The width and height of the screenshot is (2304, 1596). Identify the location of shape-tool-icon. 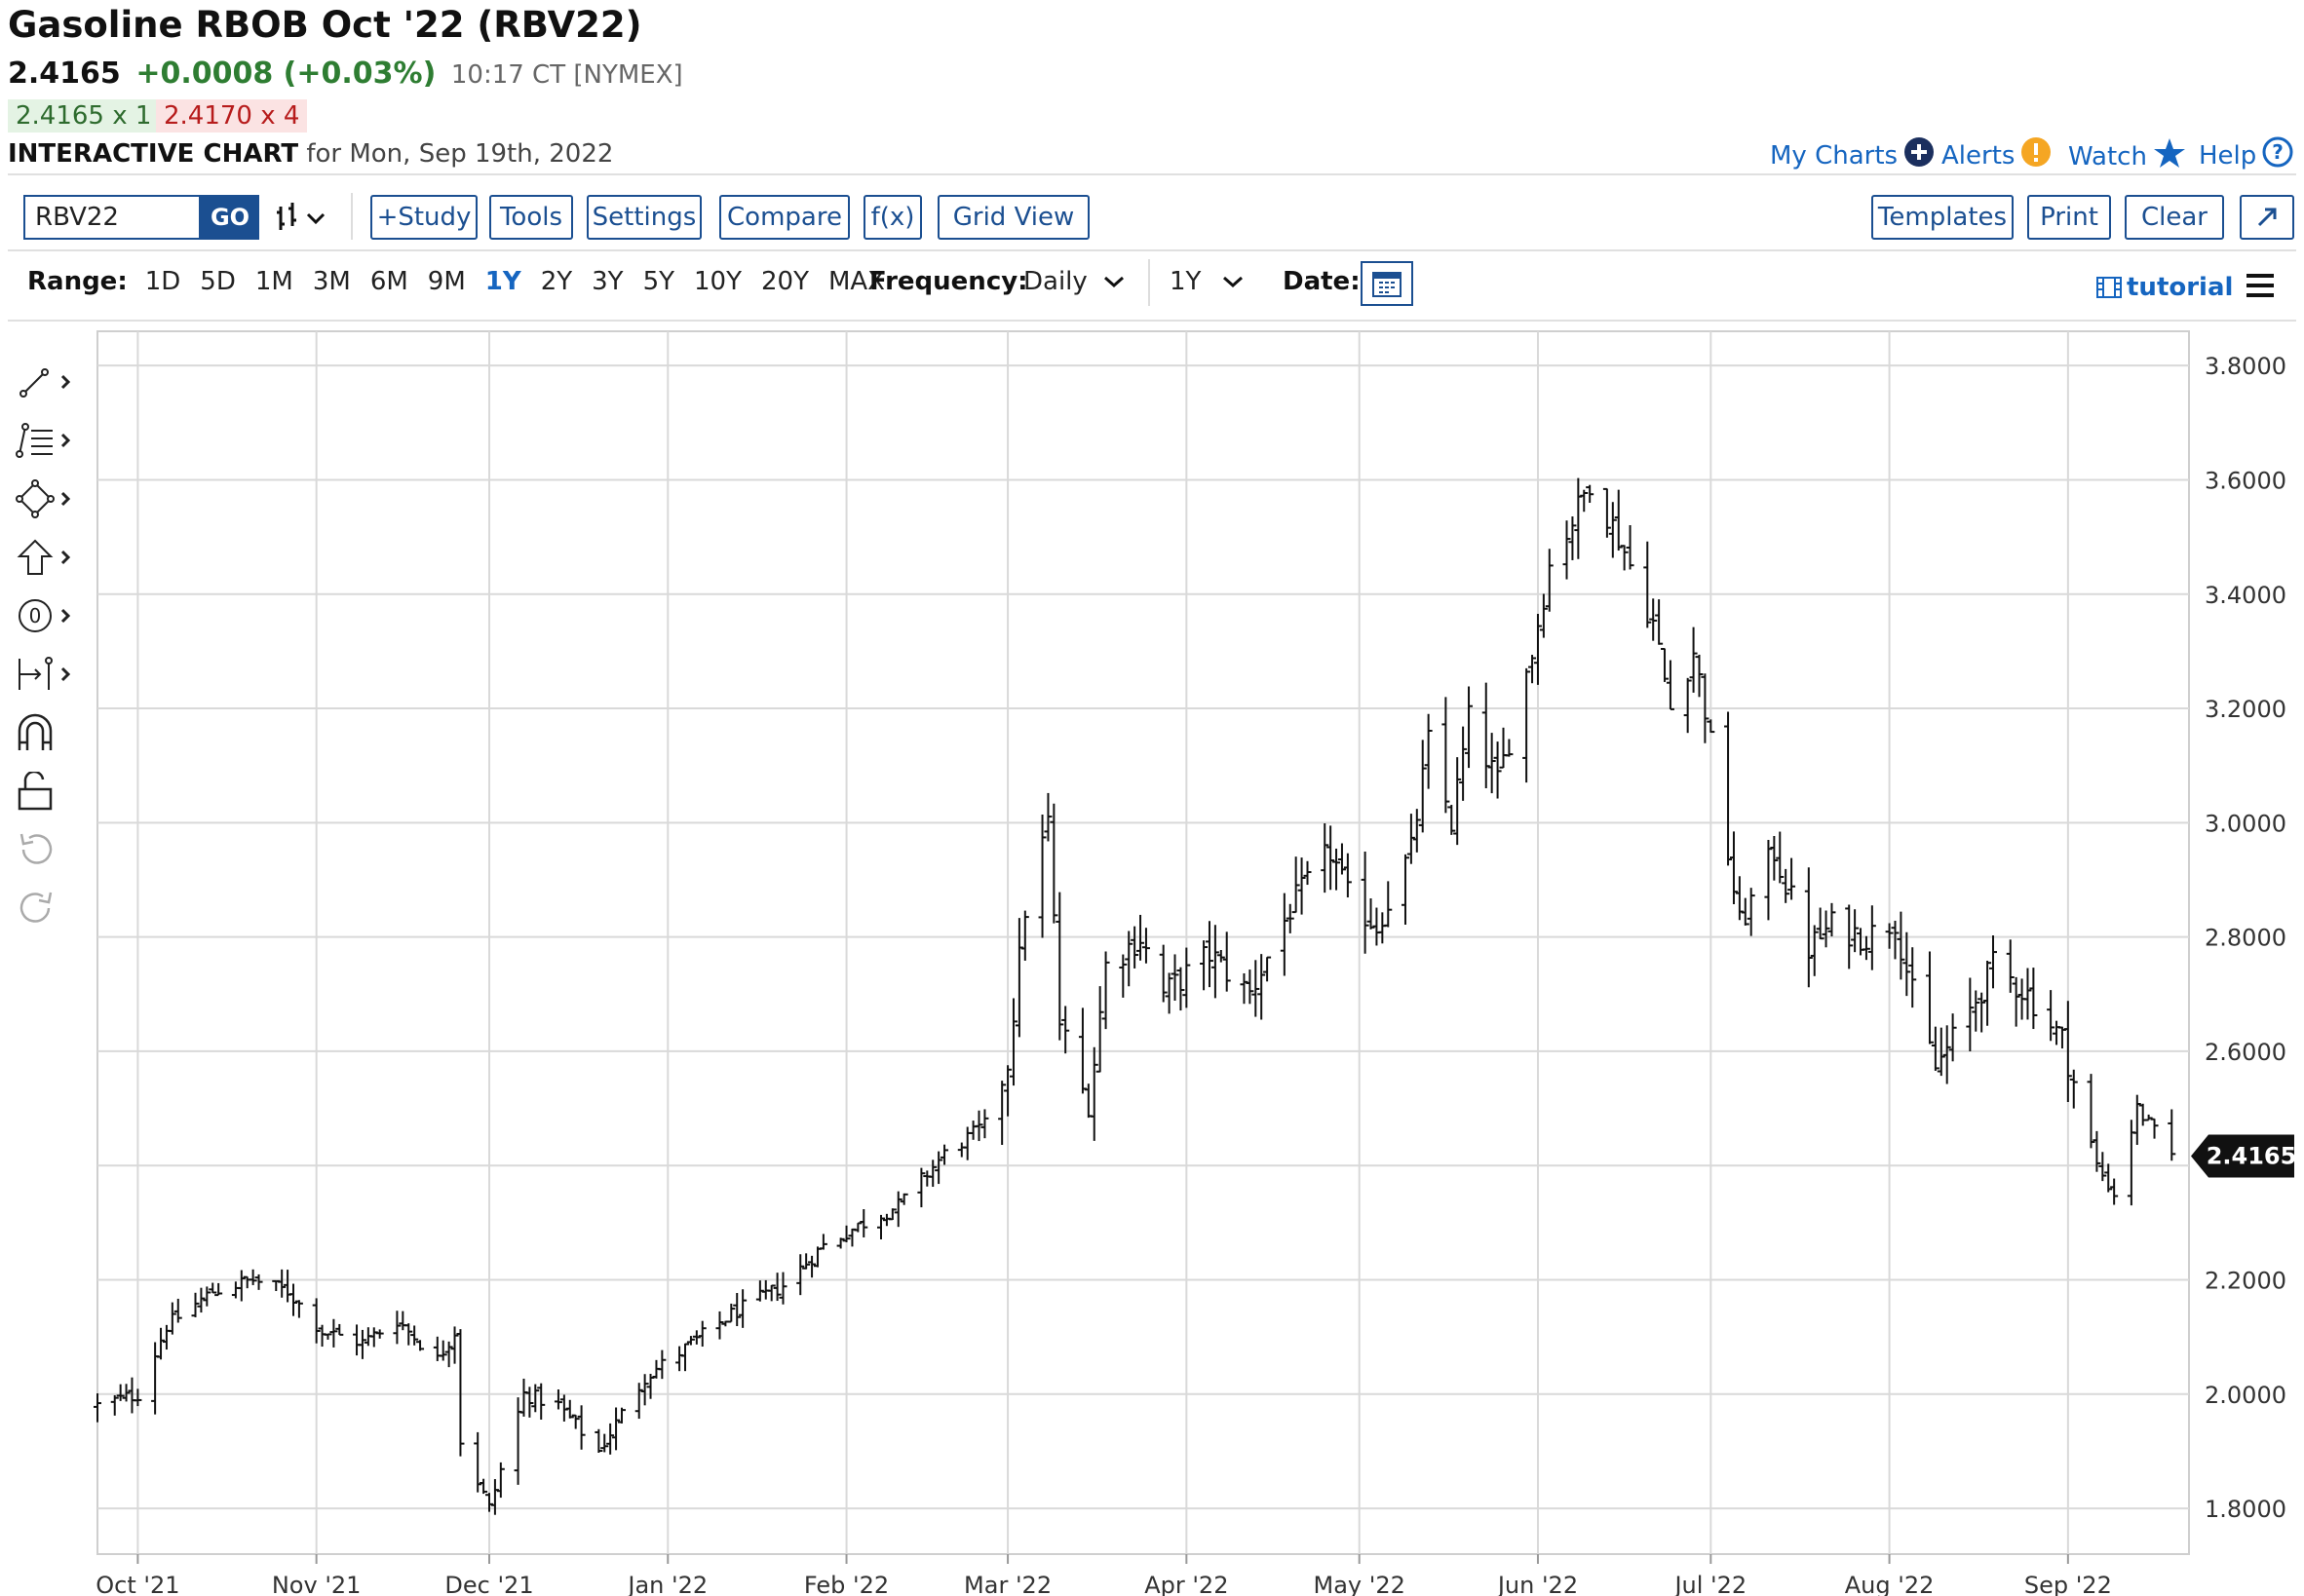
(43, 498).